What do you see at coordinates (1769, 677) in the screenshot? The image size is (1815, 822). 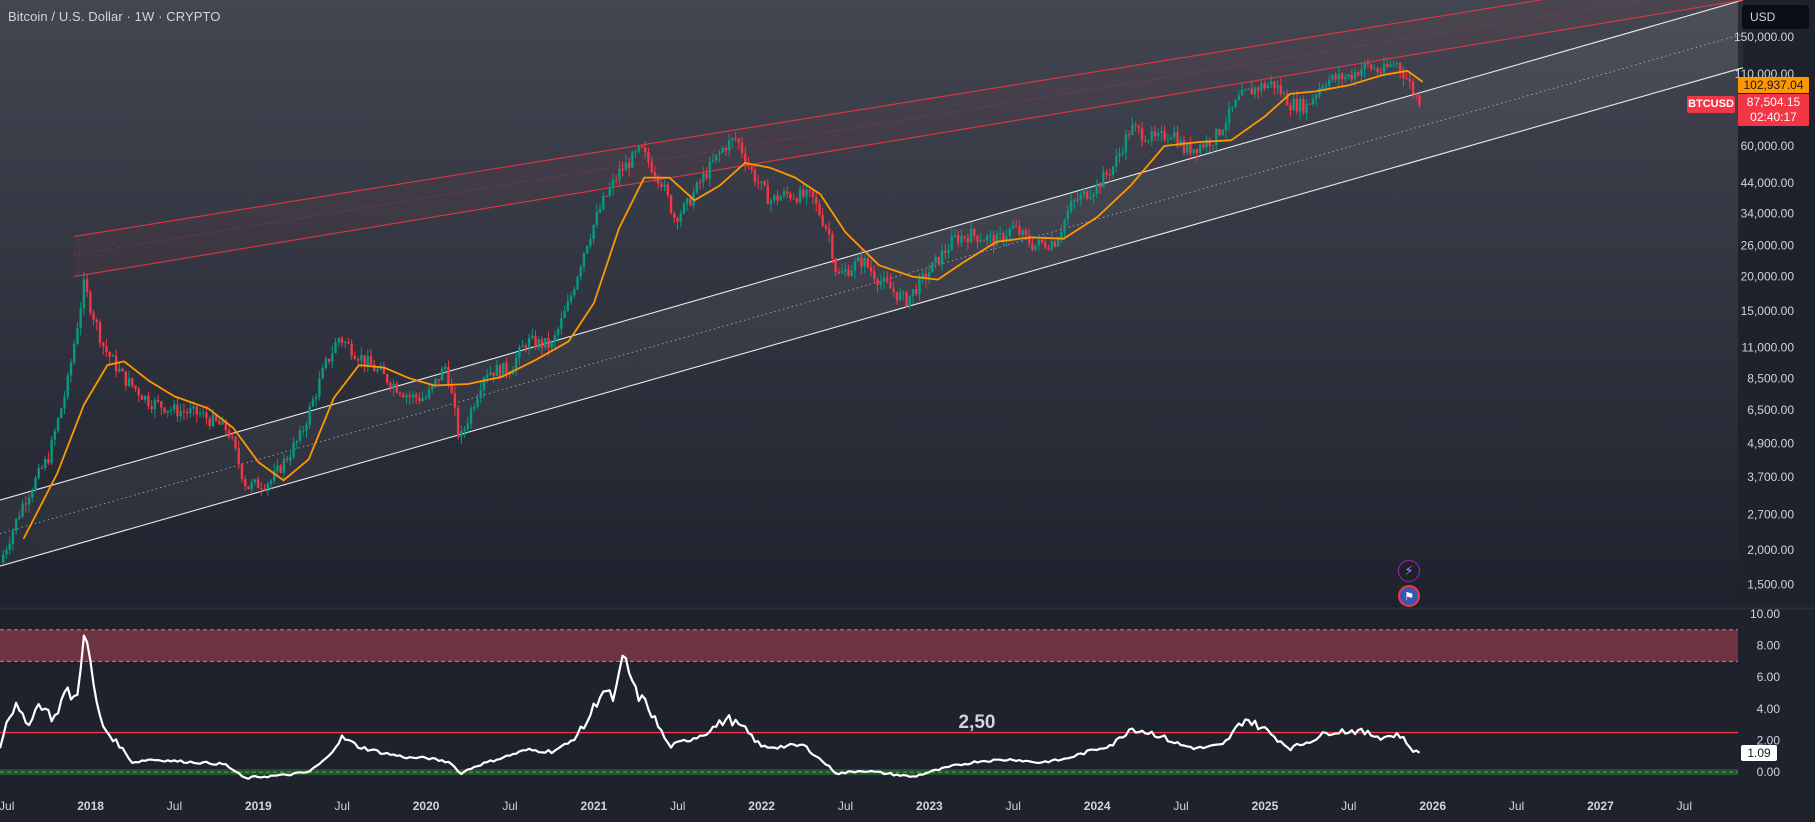 I see `oscillator-tick-label: 6.00` at bounding box center [1769, 677].